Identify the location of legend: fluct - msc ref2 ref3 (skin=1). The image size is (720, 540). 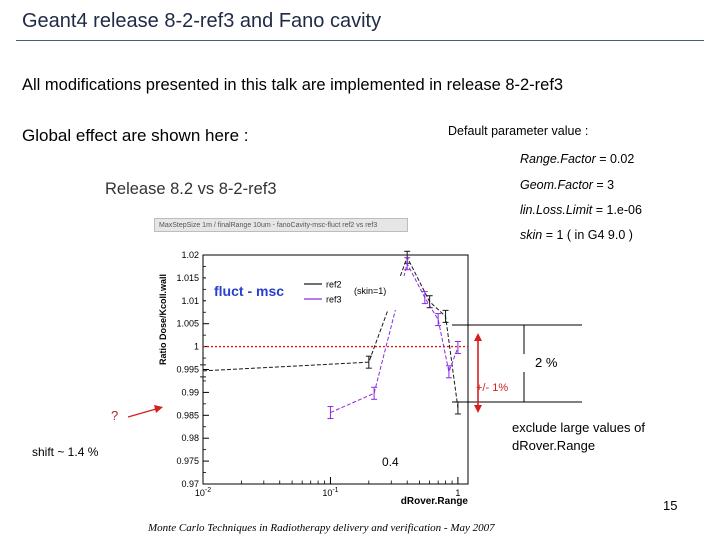
(306, 293).